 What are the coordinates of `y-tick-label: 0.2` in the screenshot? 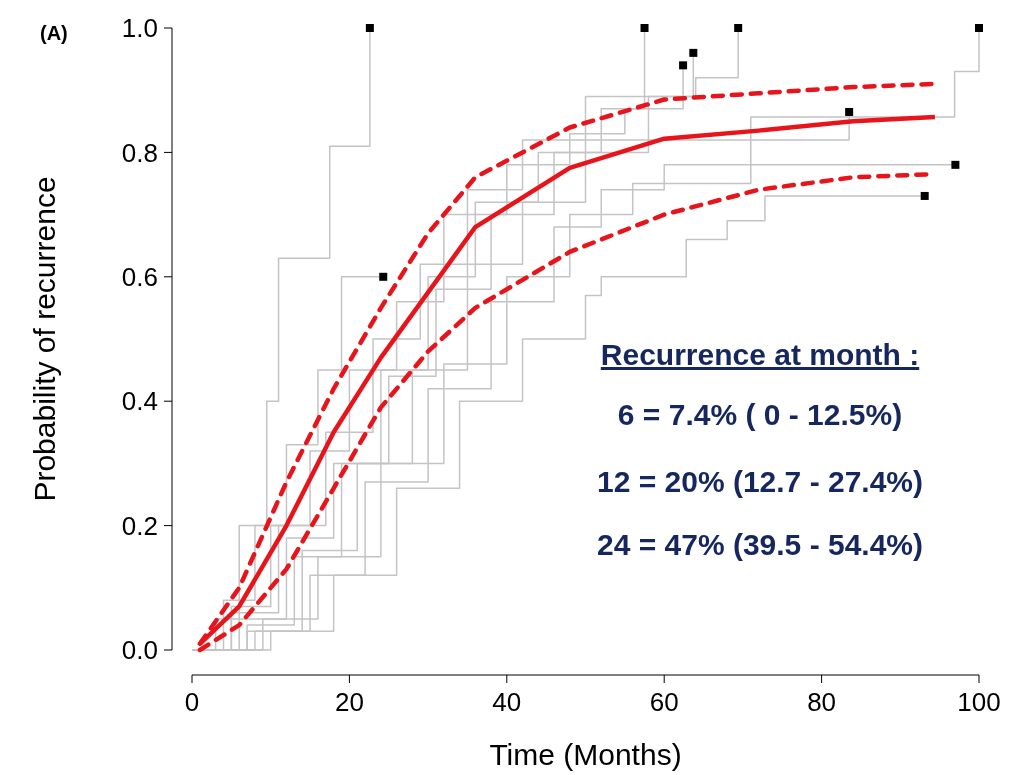 It's located at (139, 525).